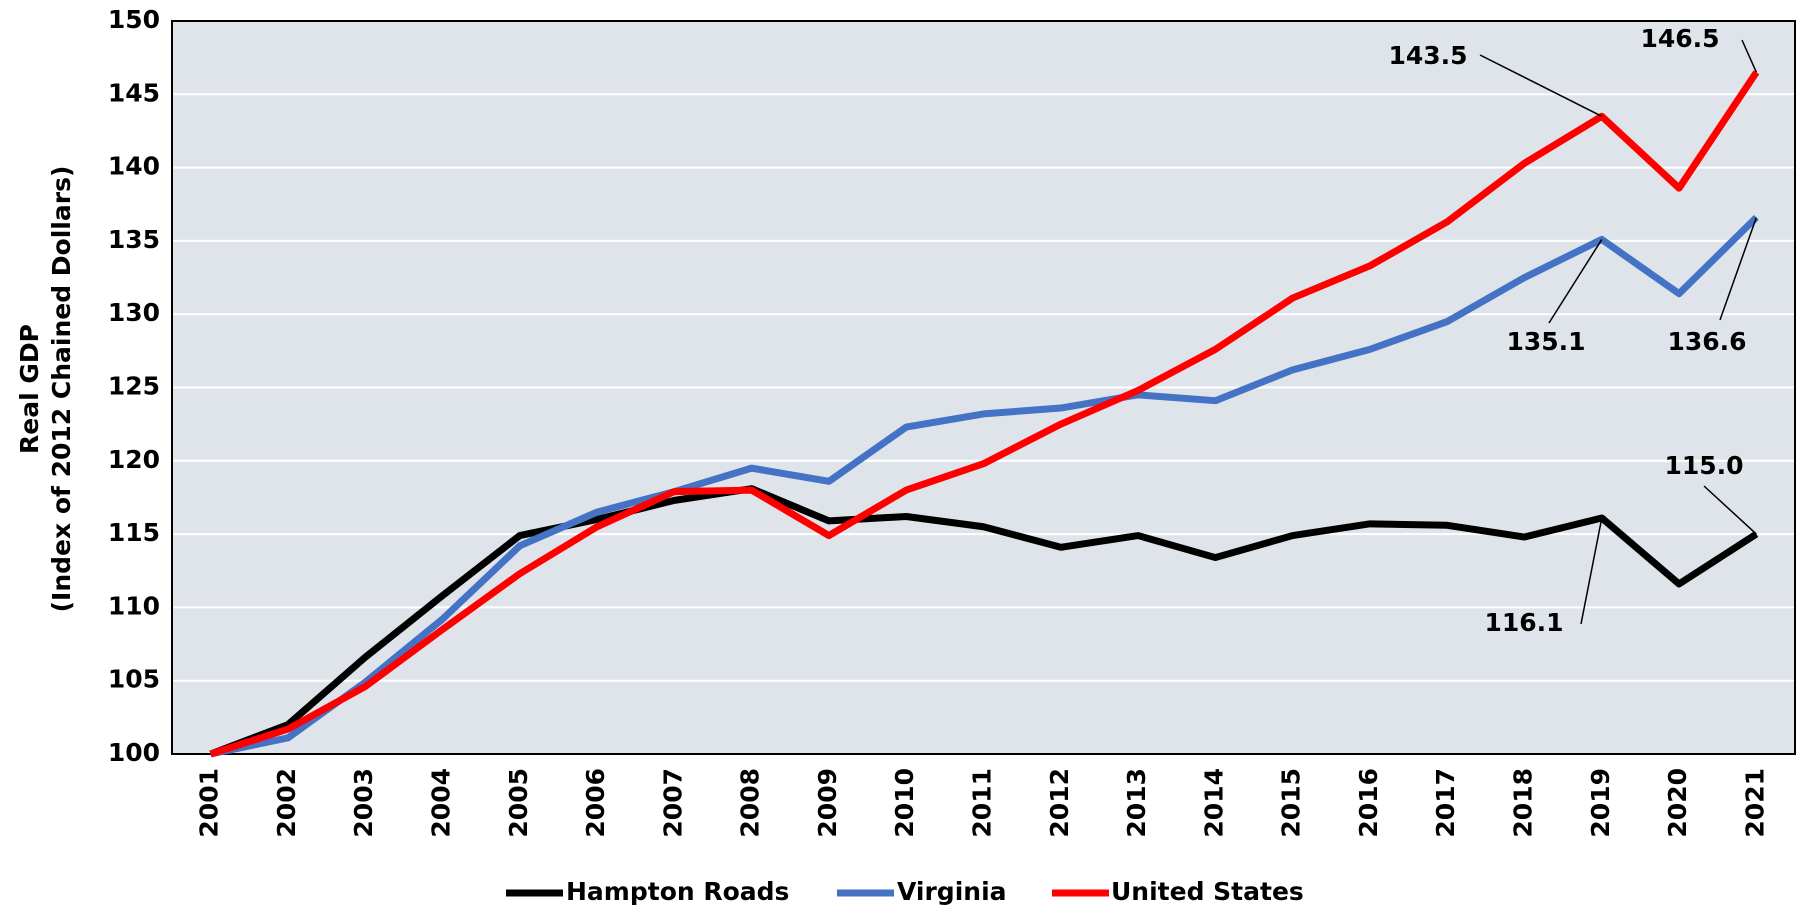 The width and height of the screenshot is (1802, 915). What do you see at coordinates (1679, 38) in the screenshot?
I see `data-label: 146.5` at bounding box center [1679, 38].